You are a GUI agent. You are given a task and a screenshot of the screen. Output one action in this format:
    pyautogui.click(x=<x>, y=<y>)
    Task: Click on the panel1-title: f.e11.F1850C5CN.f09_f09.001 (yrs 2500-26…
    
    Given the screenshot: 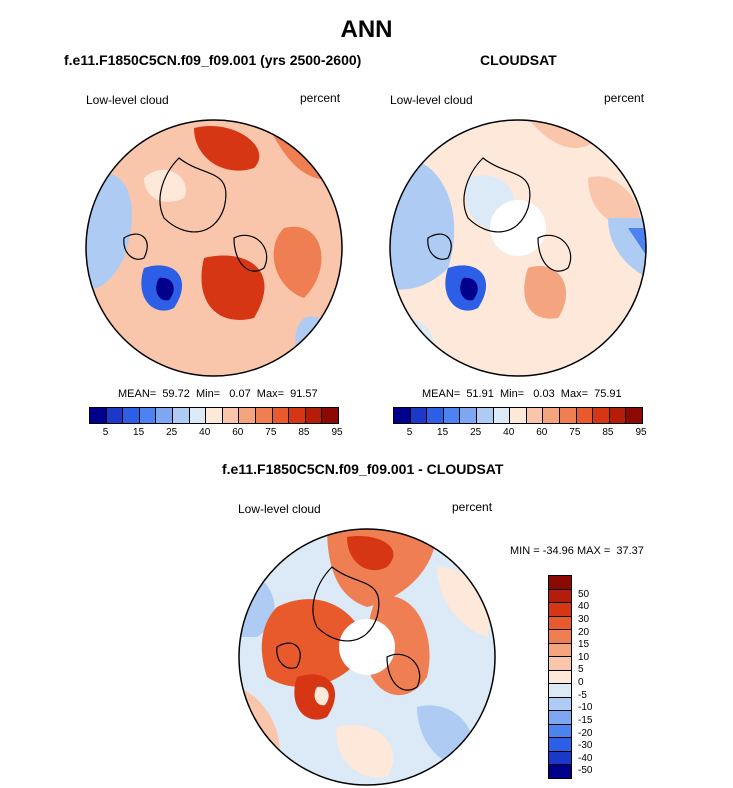 What is the action you would take?
    pyautogui.click(x=213, y=60)
    